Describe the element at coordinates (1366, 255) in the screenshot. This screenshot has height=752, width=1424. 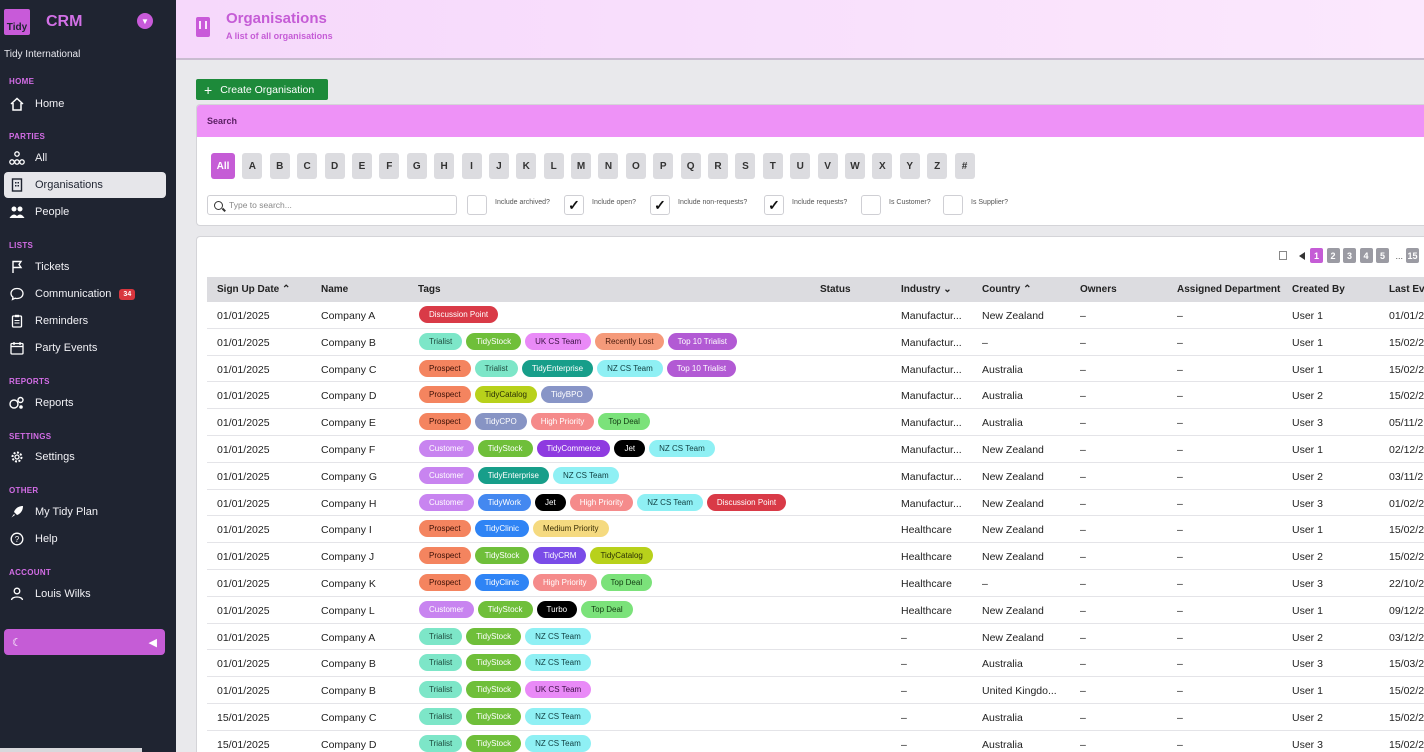
I see `page-button: 4` at that location.